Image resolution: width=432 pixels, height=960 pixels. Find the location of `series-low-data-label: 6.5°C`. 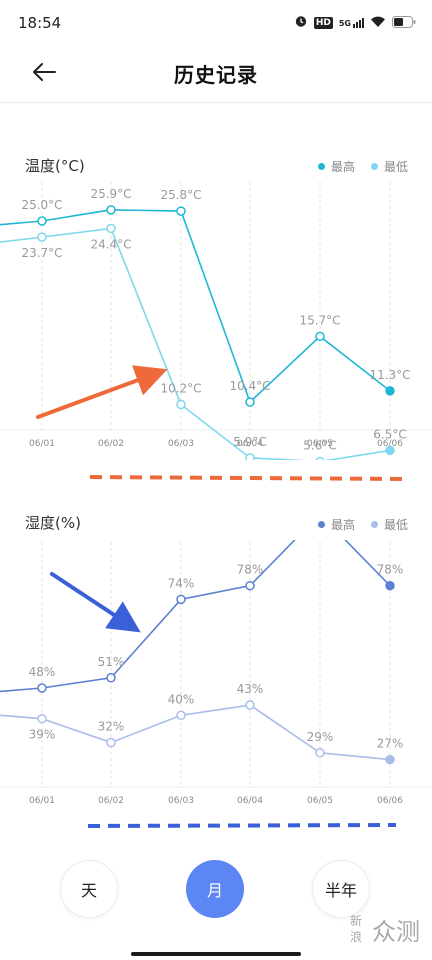

series-low-data-label: 6.5°C is located at coordinates (389, 434).